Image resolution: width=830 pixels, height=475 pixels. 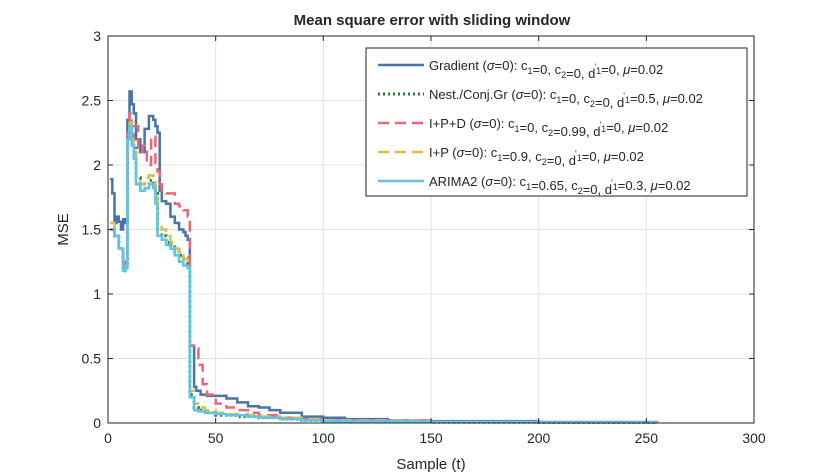 I want to click on x-axis-label: Sample (t), so click(x=430, y=464).